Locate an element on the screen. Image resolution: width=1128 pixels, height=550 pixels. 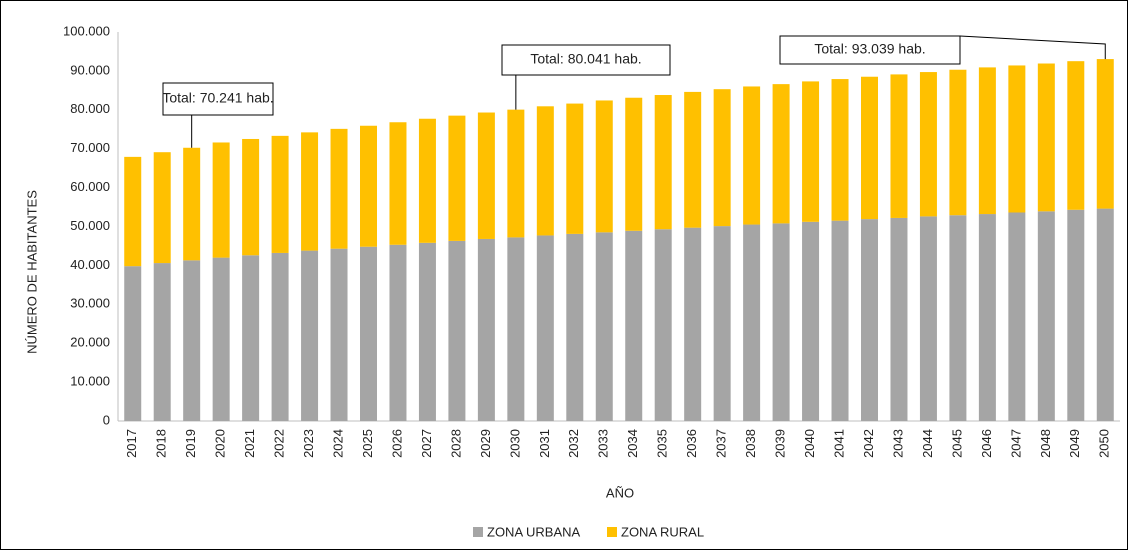
x-tick-label: 2039 is located at coordinates (780, 443).